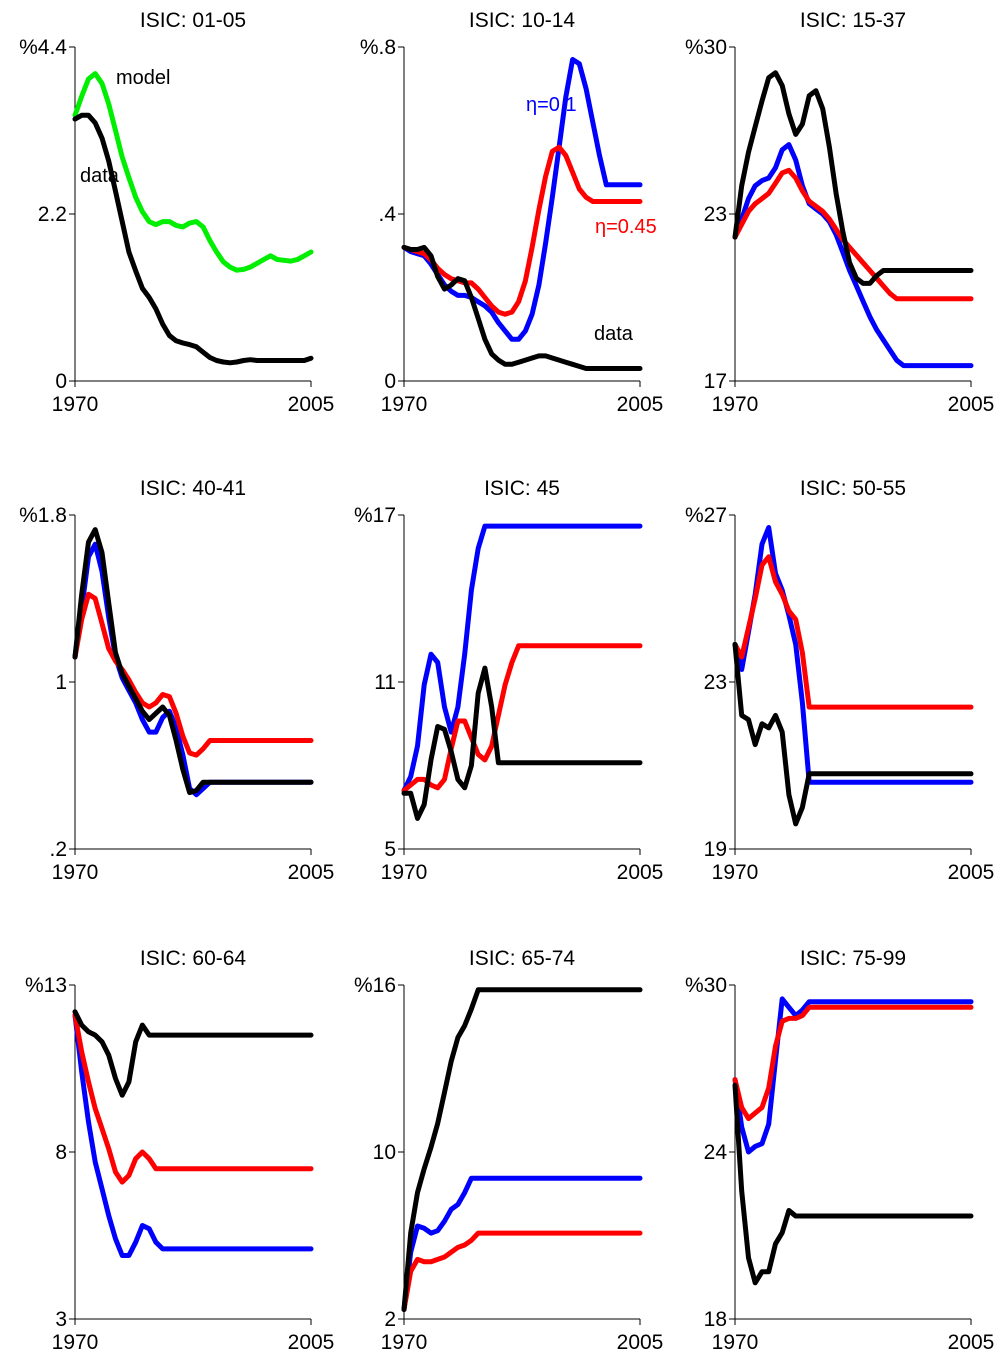 The image size is (1003, 1354). What do you see at coordinates (61, 1152) in the screenshot?
I see `chart-7-y-tick-label: 8` at bounding box center [61, 1152].